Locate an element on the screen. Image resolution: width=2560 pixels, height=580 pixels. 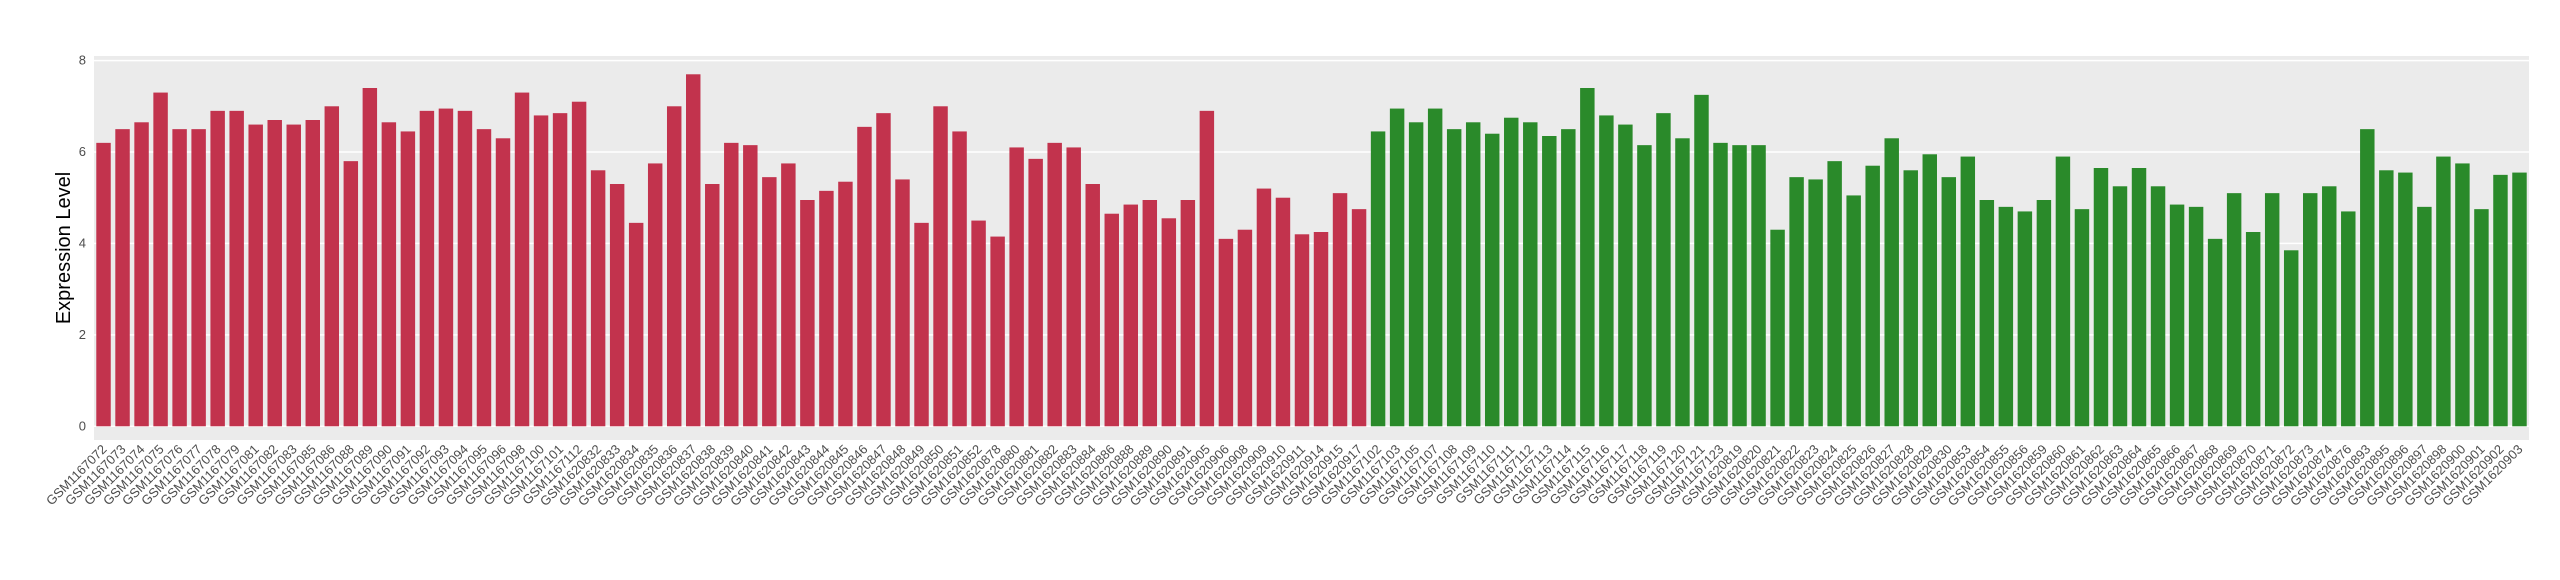
y-tick-label: 4 is located at coordinates (82, 242).